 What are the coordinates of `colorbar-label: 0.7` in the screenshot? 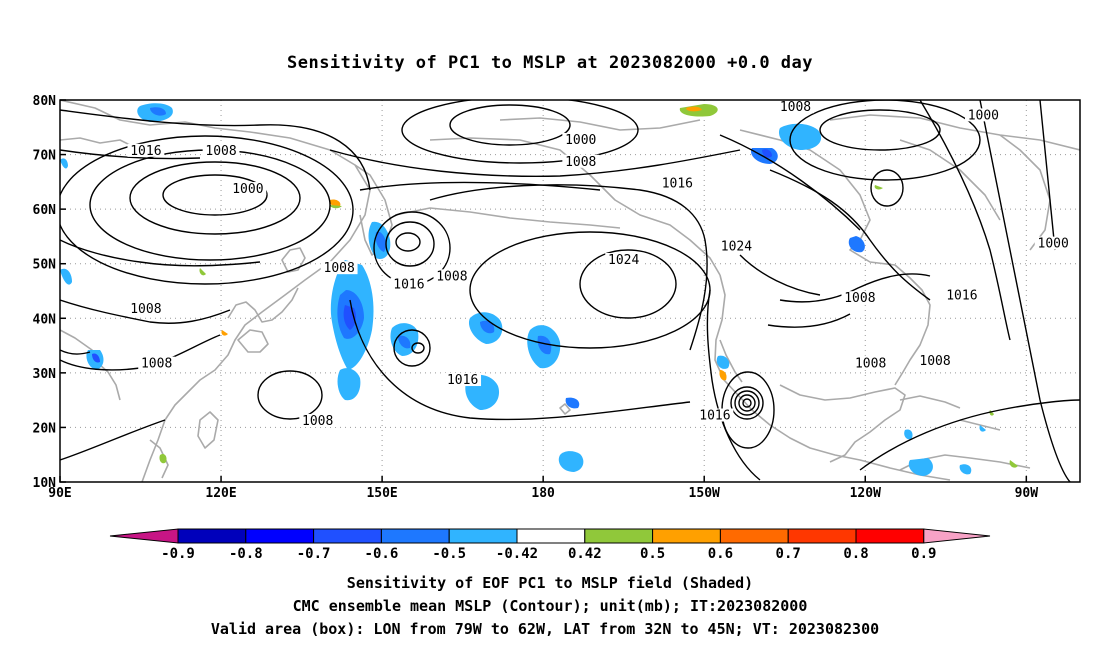 It's located at (788, 554).